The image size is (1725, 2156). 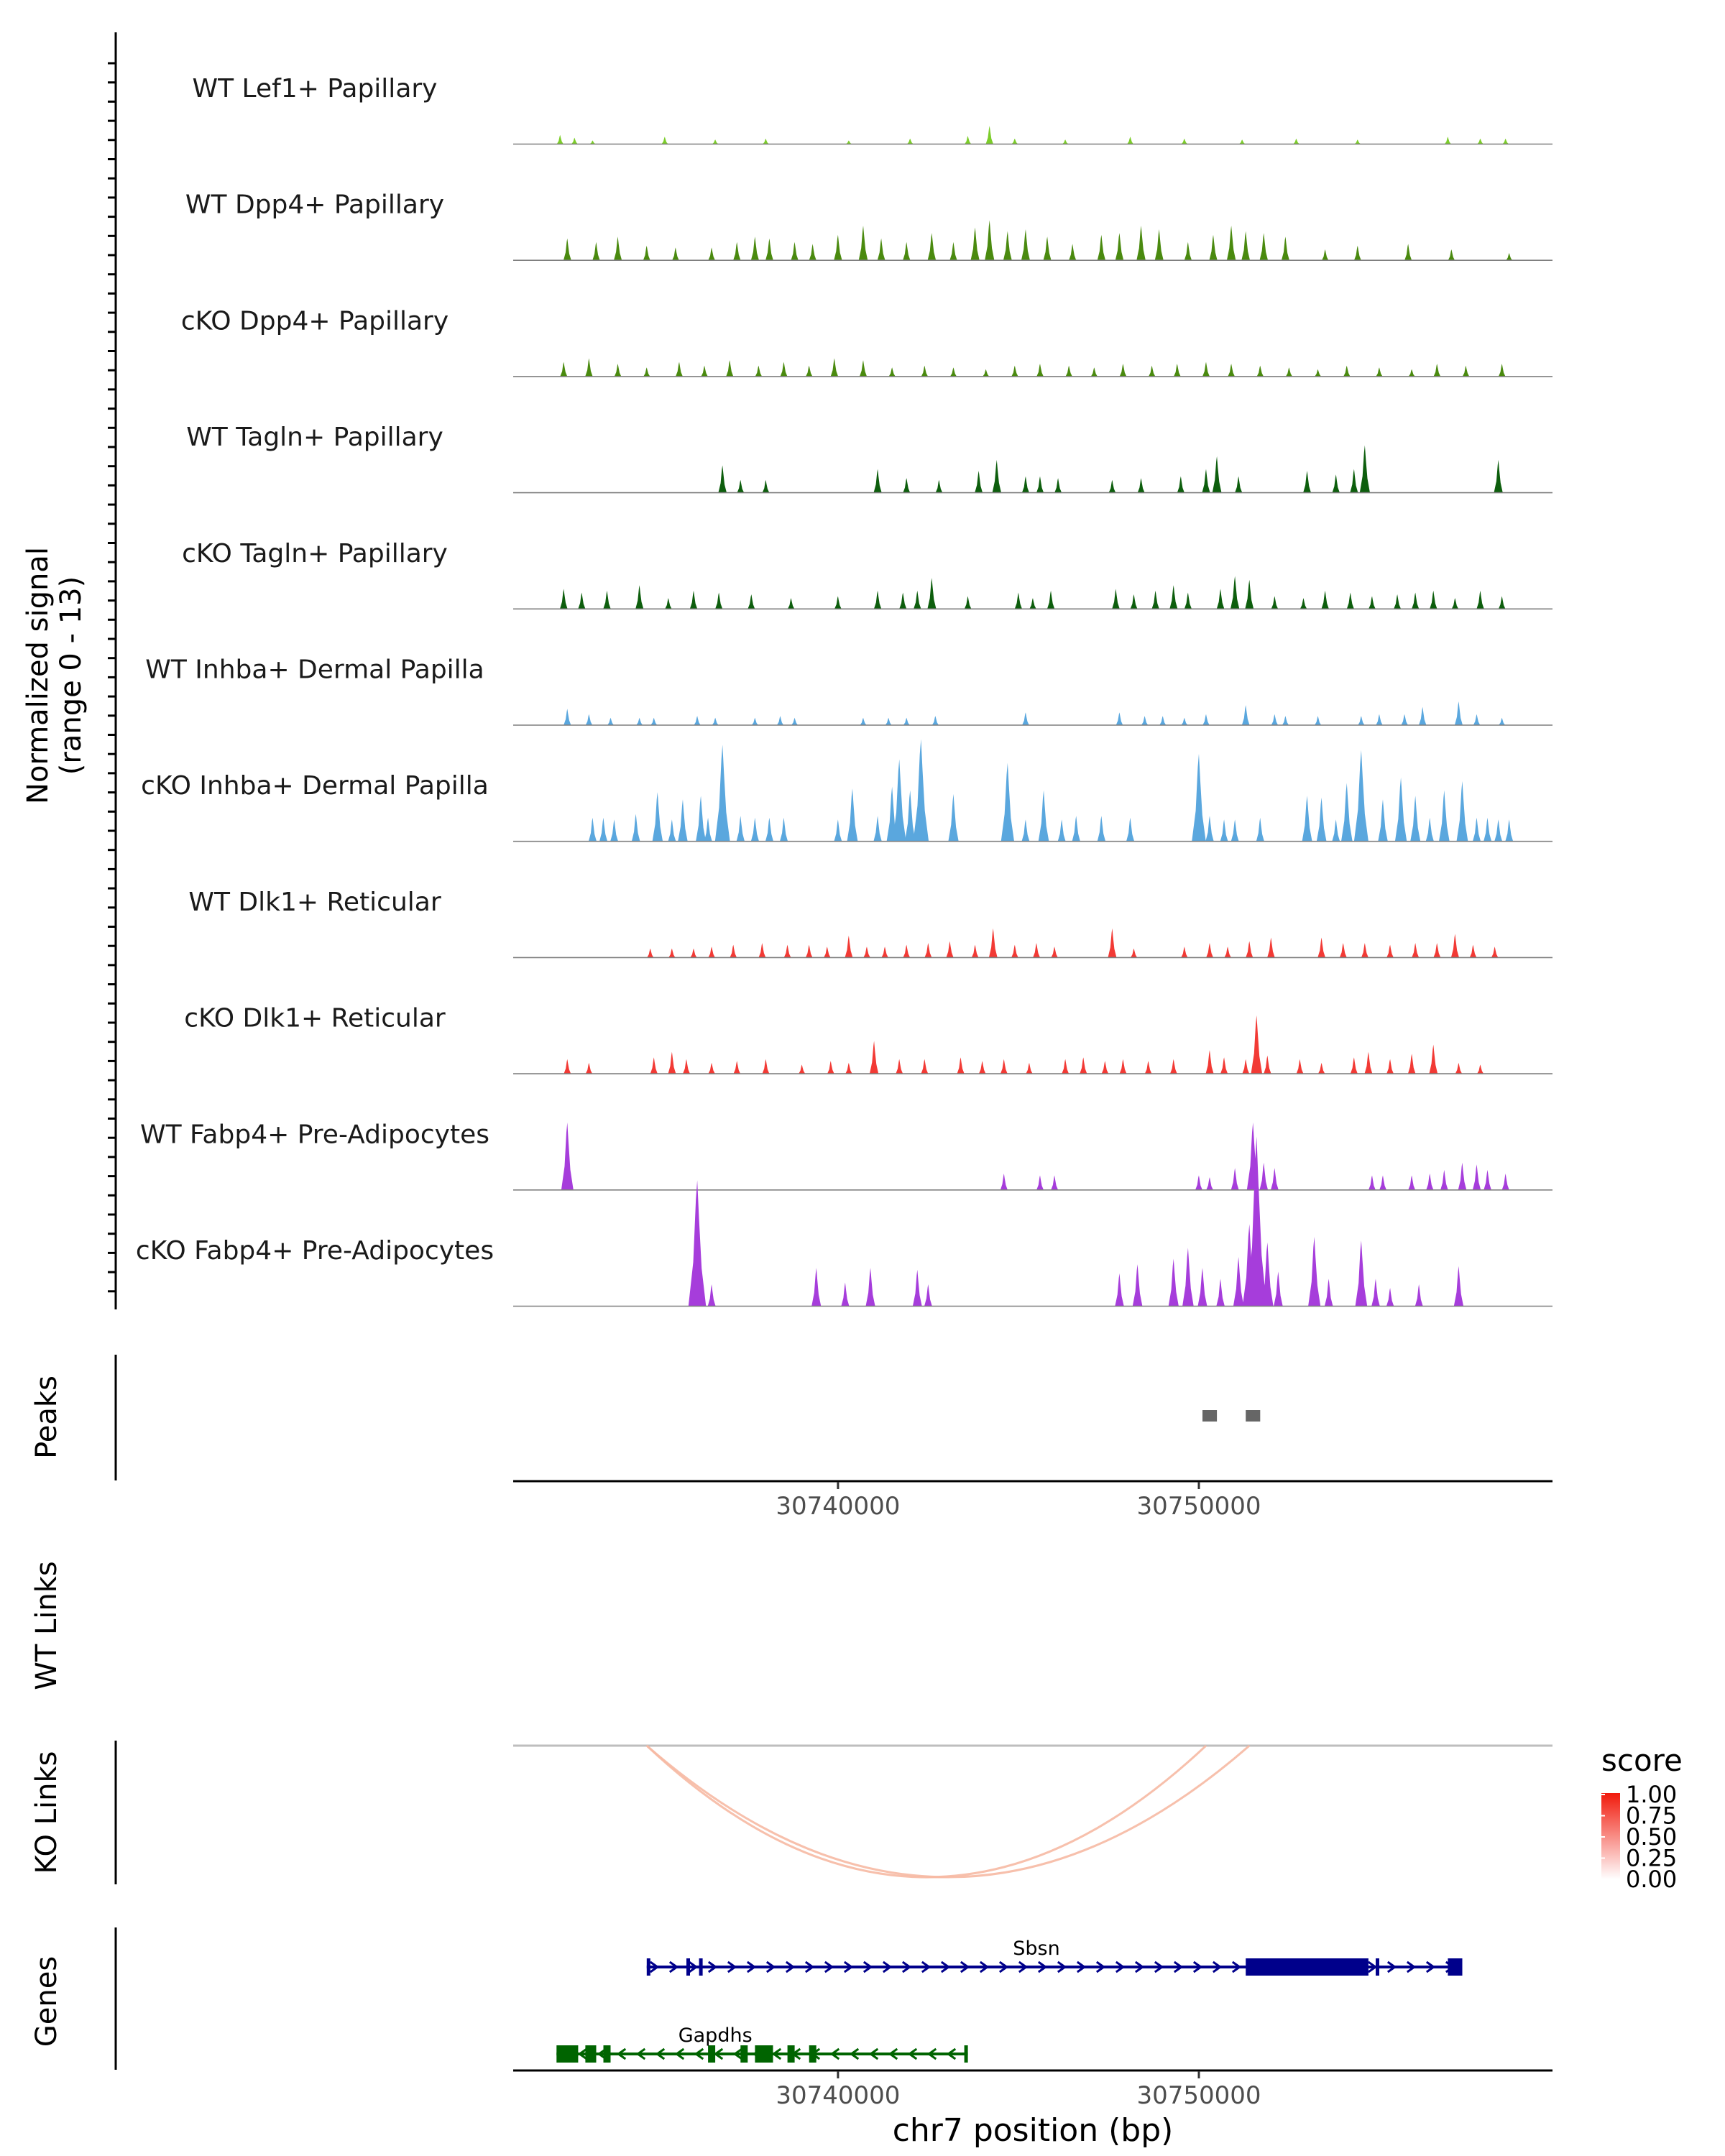 I want to click on track-label: cKO Tagln+ Papillary, so click(x=315, y=553).